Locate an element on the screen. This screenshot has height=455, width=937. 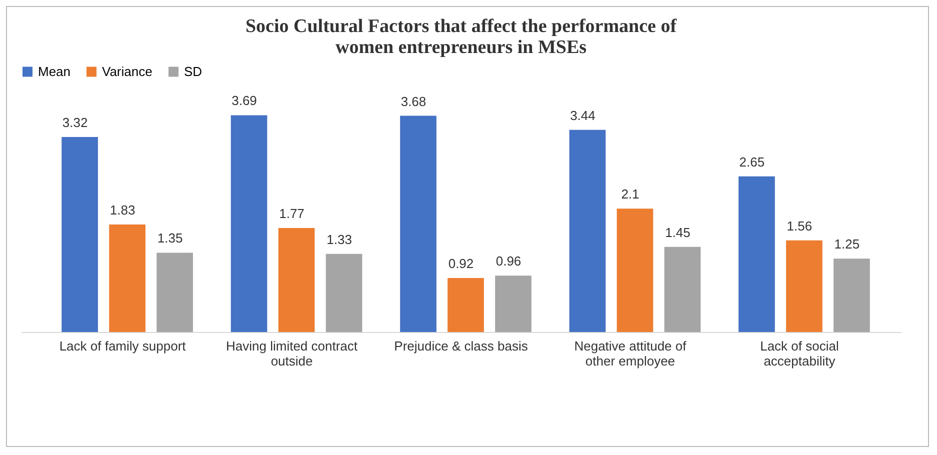
data-label: 3.32 is located at coordinates (75, 122).